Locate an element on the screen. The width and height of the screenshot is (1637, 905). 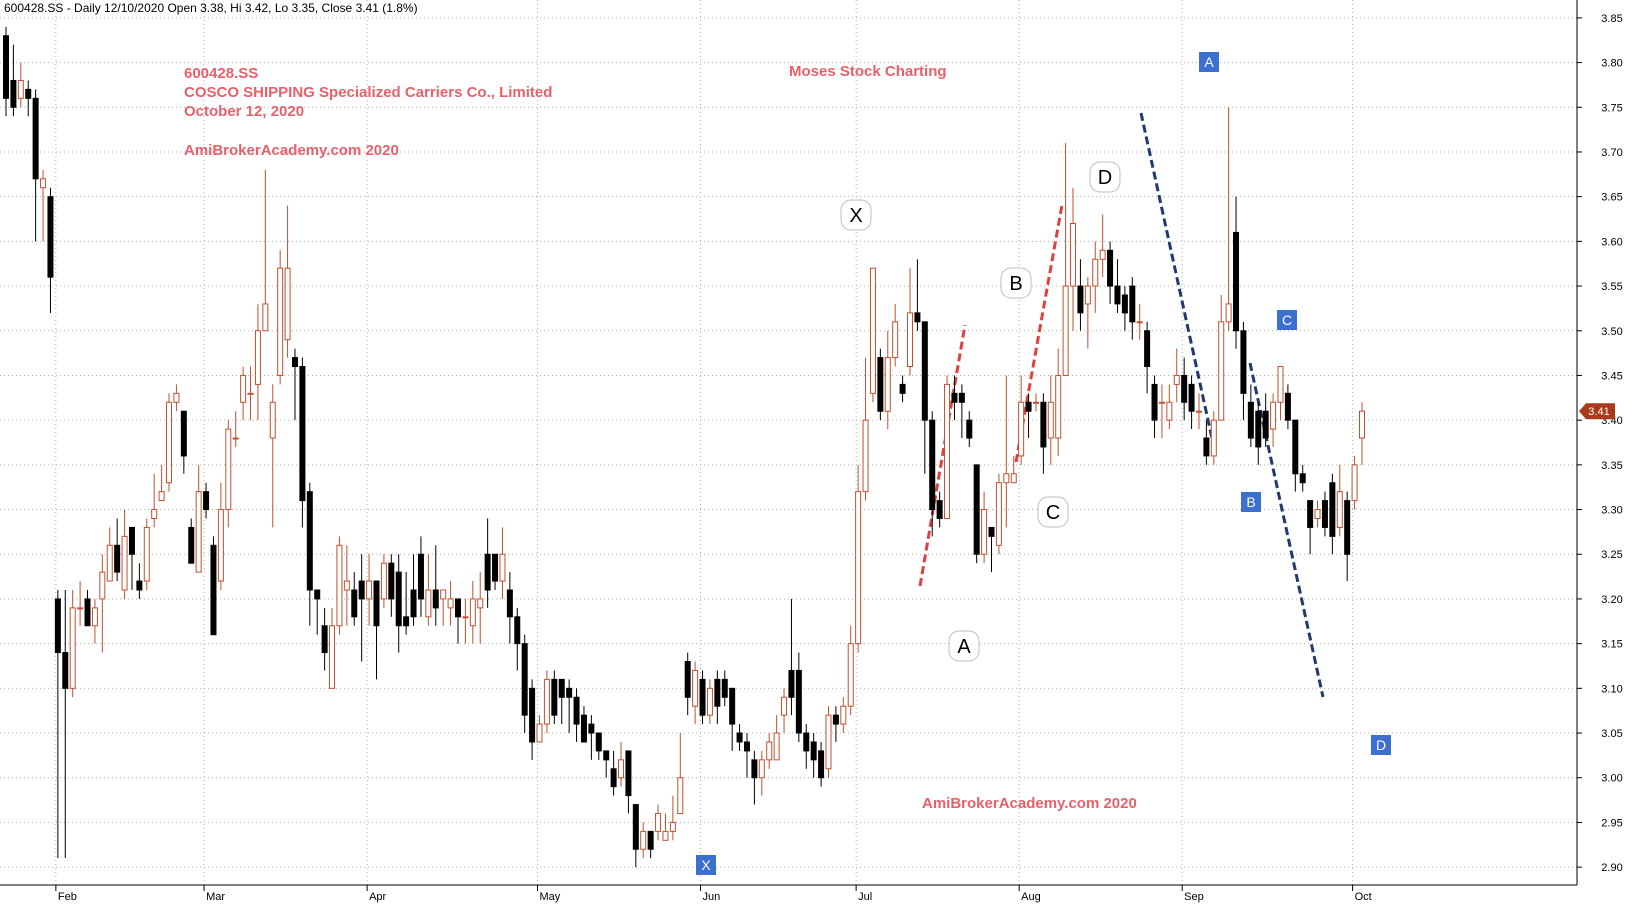
site-annotation-bottom: AmiBrokerAcademy.com 2020 is located at coordinates (1029, 803).